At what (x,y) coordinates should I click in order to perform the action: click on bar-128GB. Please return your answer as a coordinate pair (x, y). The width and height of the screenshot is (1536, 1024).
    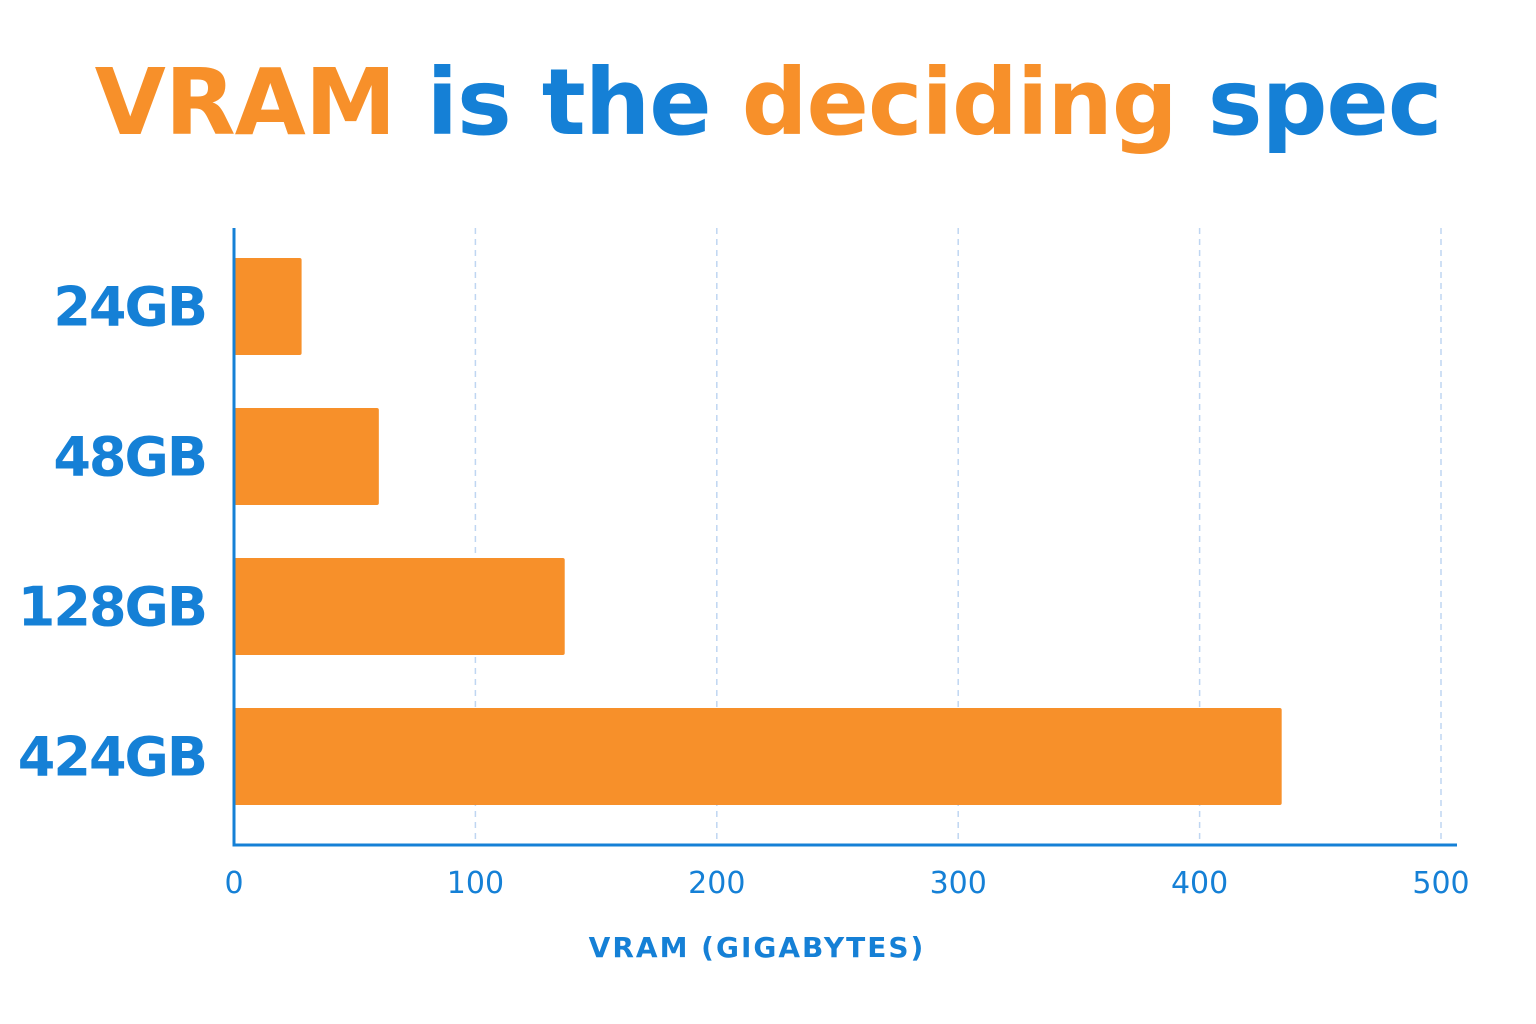
    Looking at the image, I should click on (399, 606).